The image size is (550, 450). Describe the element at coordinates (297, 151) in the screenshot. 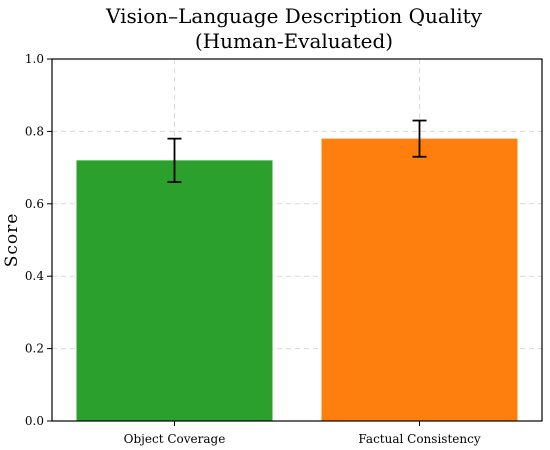

I see `error-bars` at that location.